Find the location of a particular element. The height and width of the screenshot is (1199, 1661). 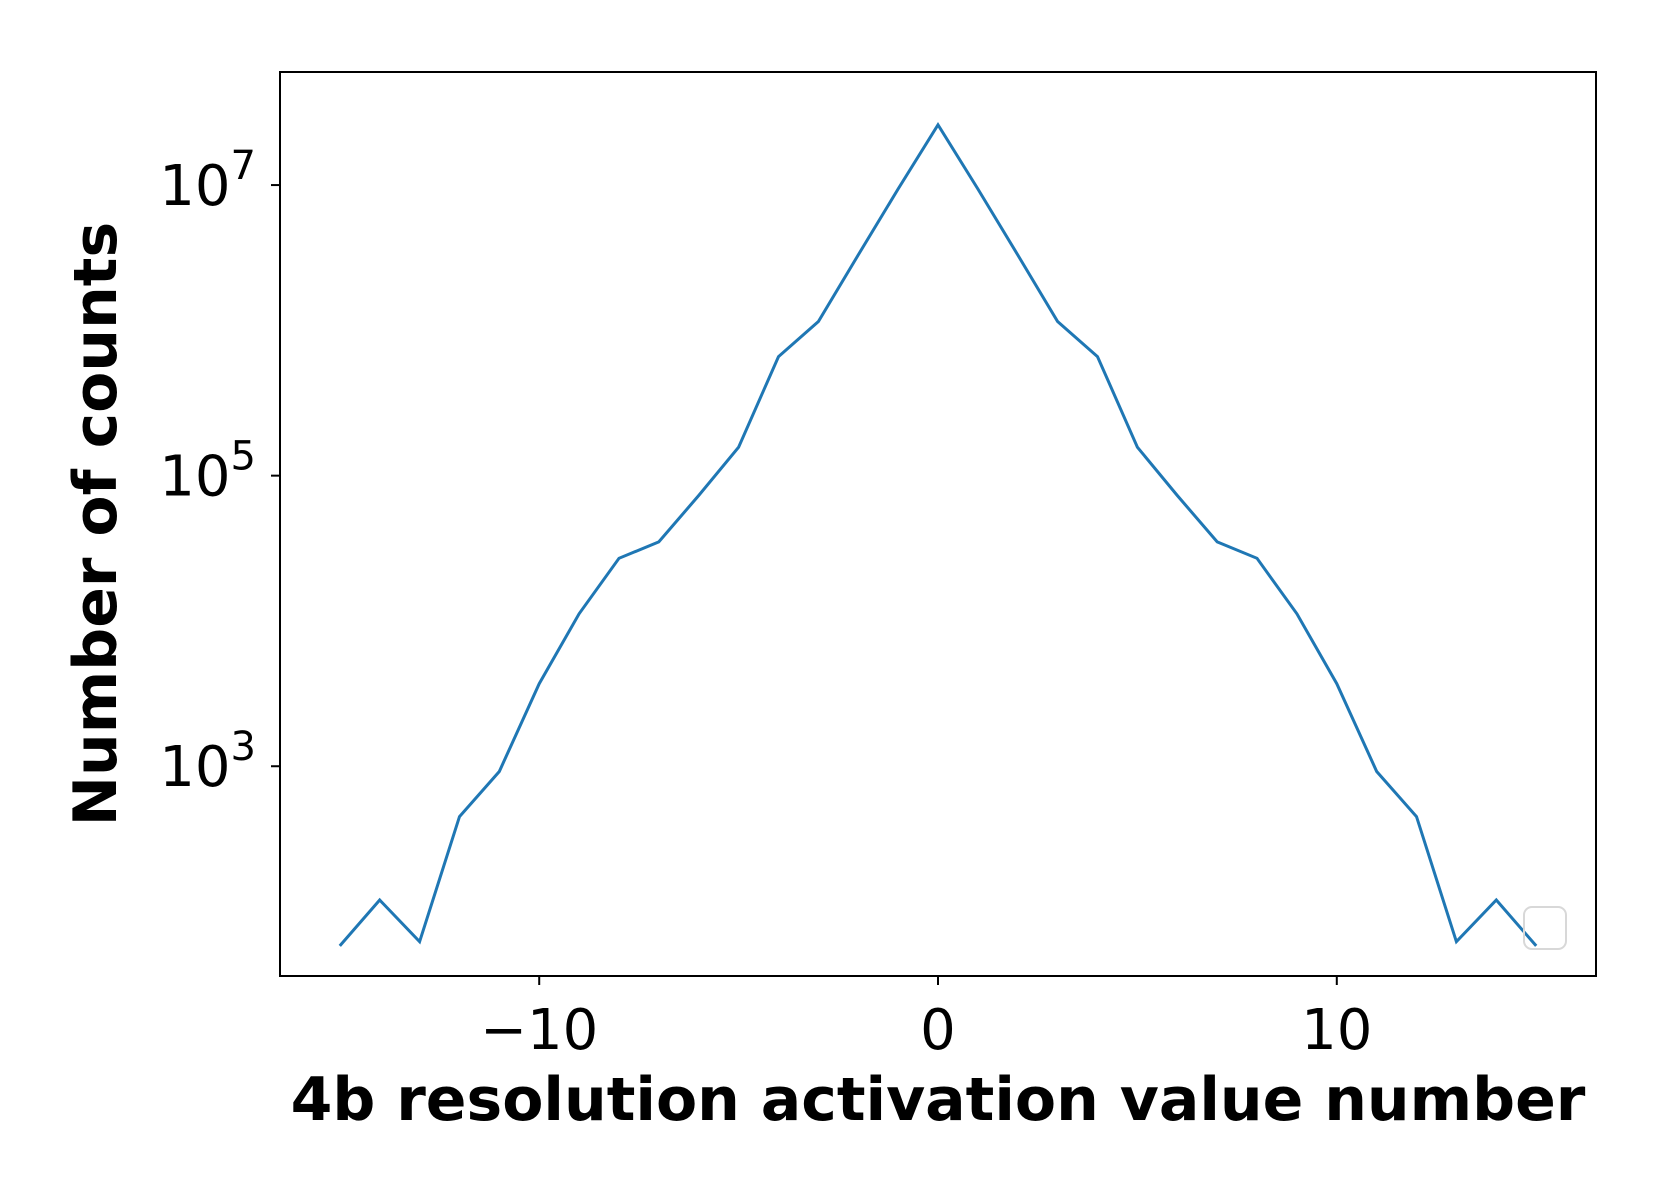

x-axis: −10 0 10 is located at coordinates (926, 1019).